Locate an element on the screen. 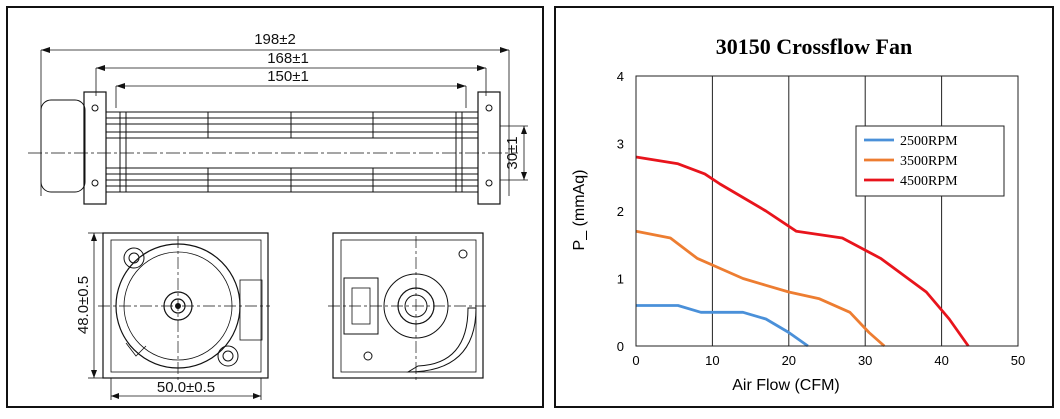 The height and width of the screenshot is (419, 1060). dim-150: 150±1 is located at coordinates (291, 88).